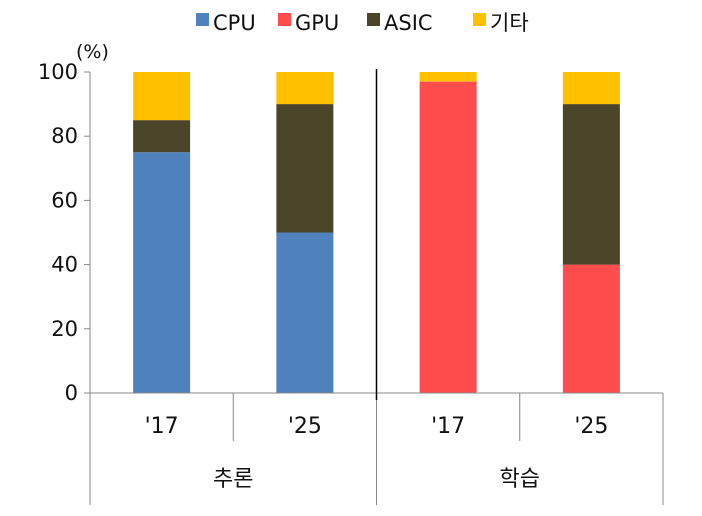 The height and width of the screenshot is (516, 702). What do you see at coordinates (162, 96) in the screenshot?
I see `bar-기타-1` at bounding box center [162, 96].